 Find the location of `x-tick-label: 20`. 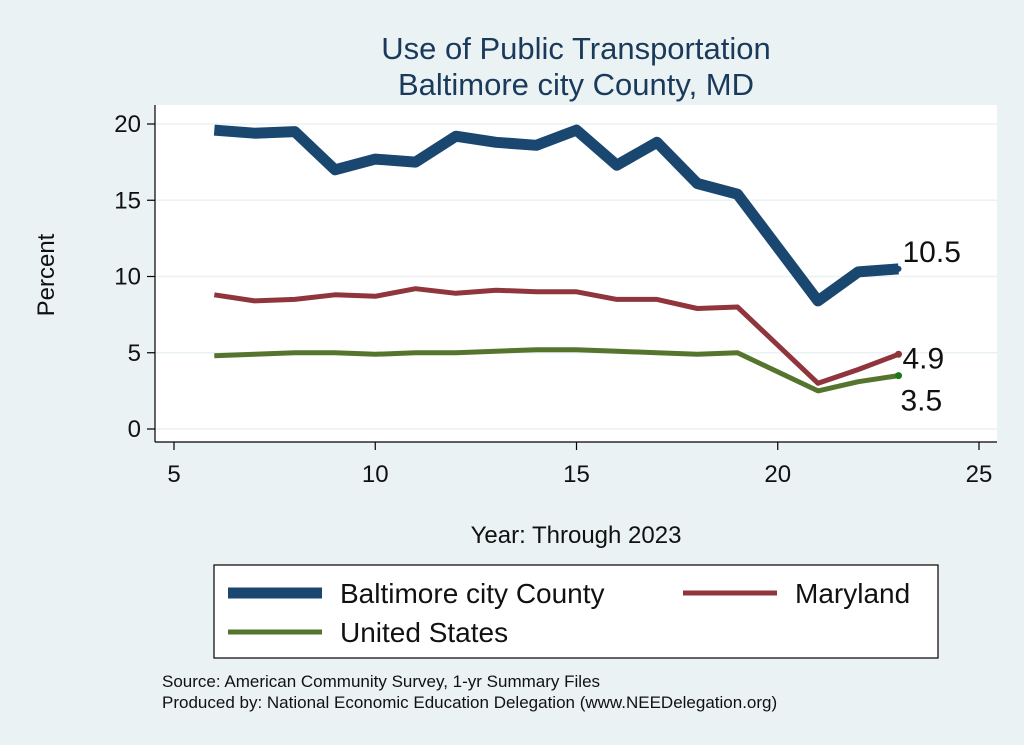

x-tick-label: 20 is located at coordinates (777, 474).